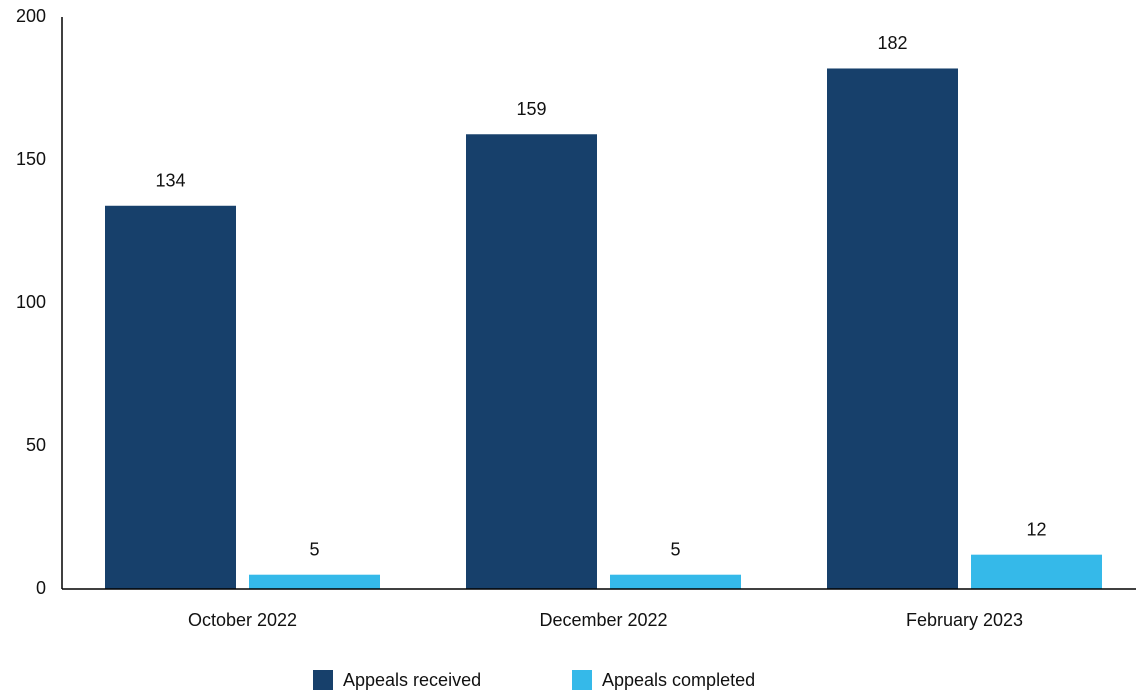 This screenshot has height=694, width=1136. I want to click on y-tick-label: 200, so click(31, 16).